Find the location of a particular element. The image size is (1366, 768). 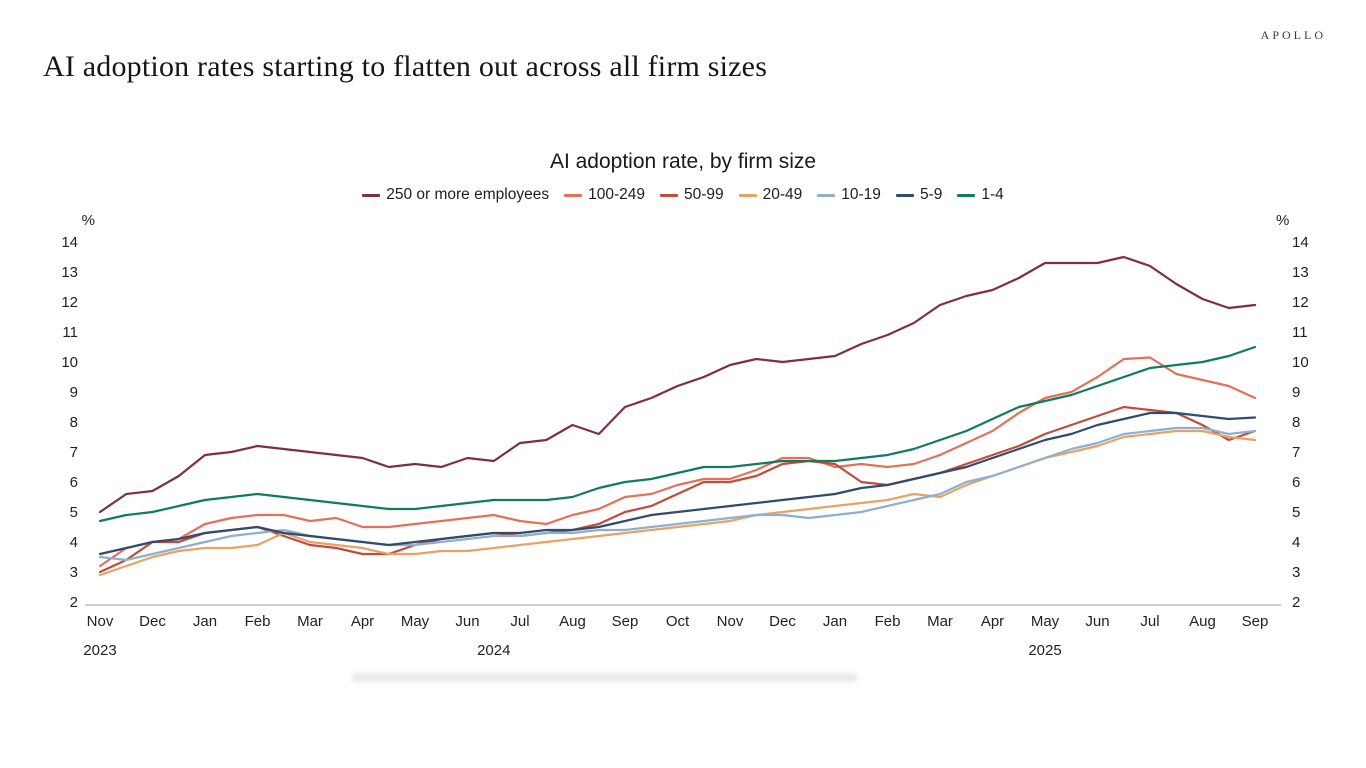

y-tick-right: 14 is located at coordinates (1300, 242).